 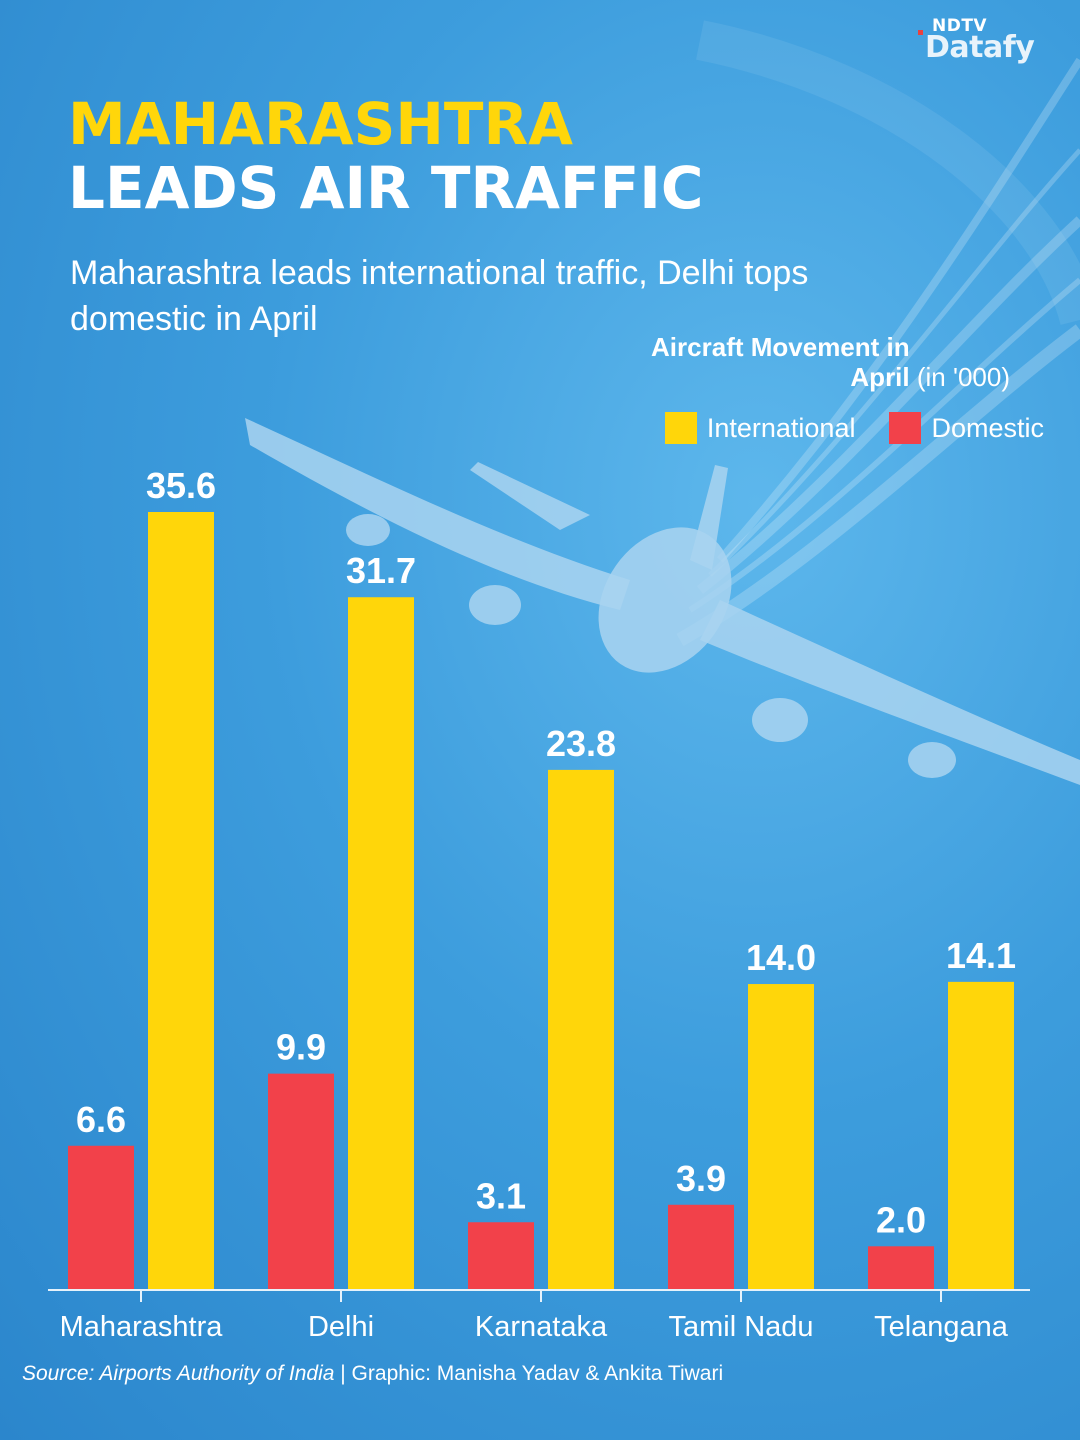 What do you see at coordinates (963, 377) in the screenshot?
I see `legend-title-unit: (in '000)` at bounding box center [963, 377].